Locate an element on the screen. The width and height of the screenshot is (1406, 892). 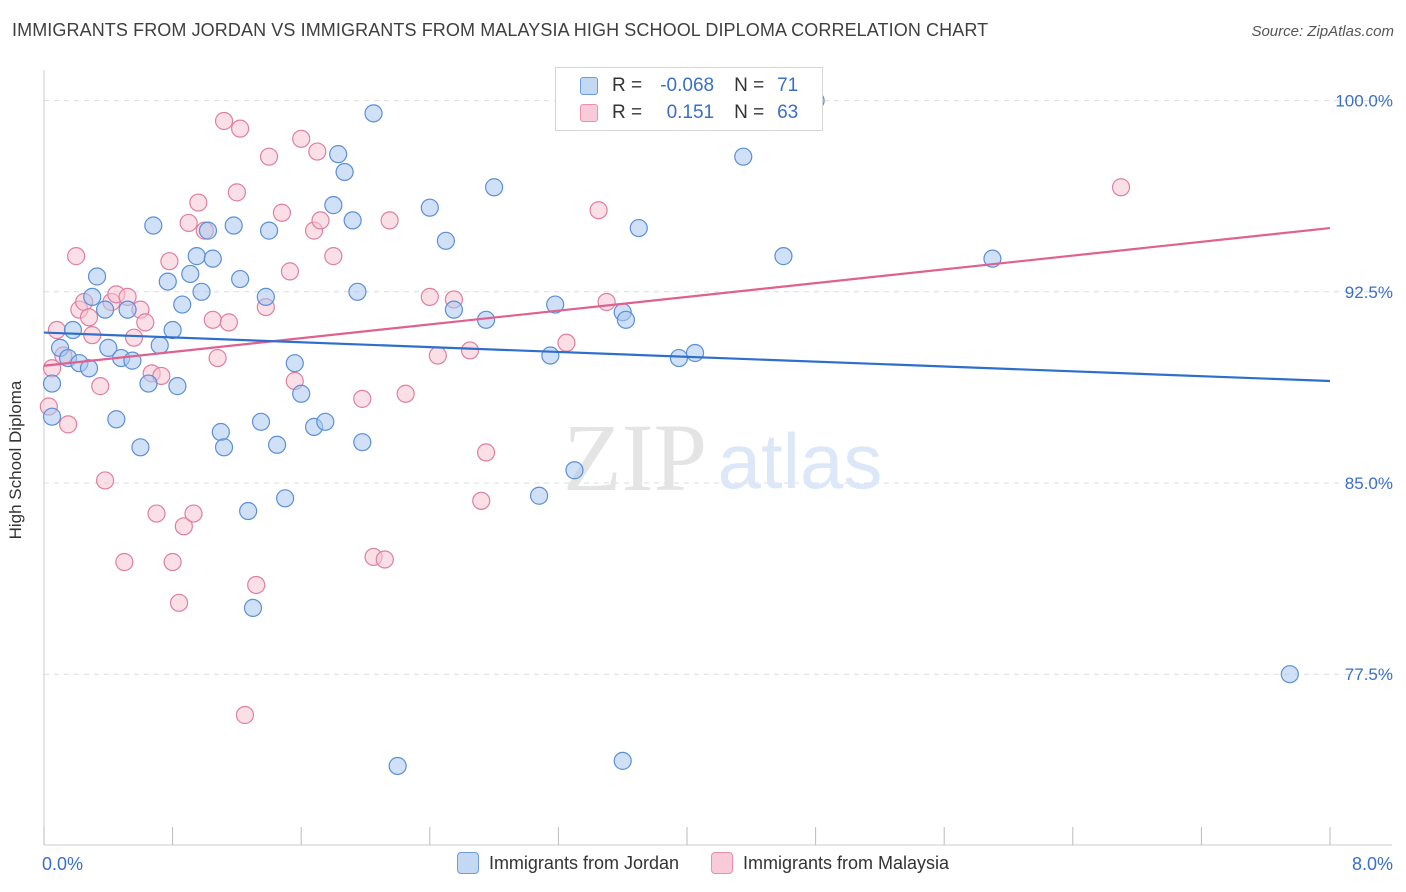
jordan-trend-line is located at coordinates (687, 357).